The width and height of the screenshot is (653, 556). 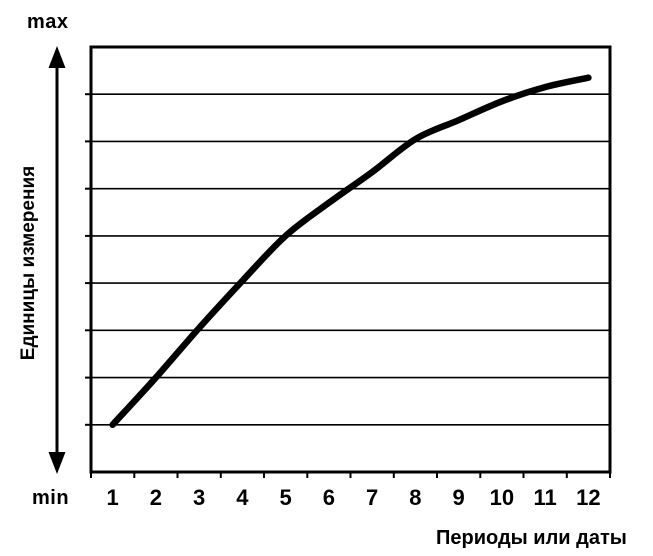 I want to click on x-tick-label: 6, so click(x=329, y=497).